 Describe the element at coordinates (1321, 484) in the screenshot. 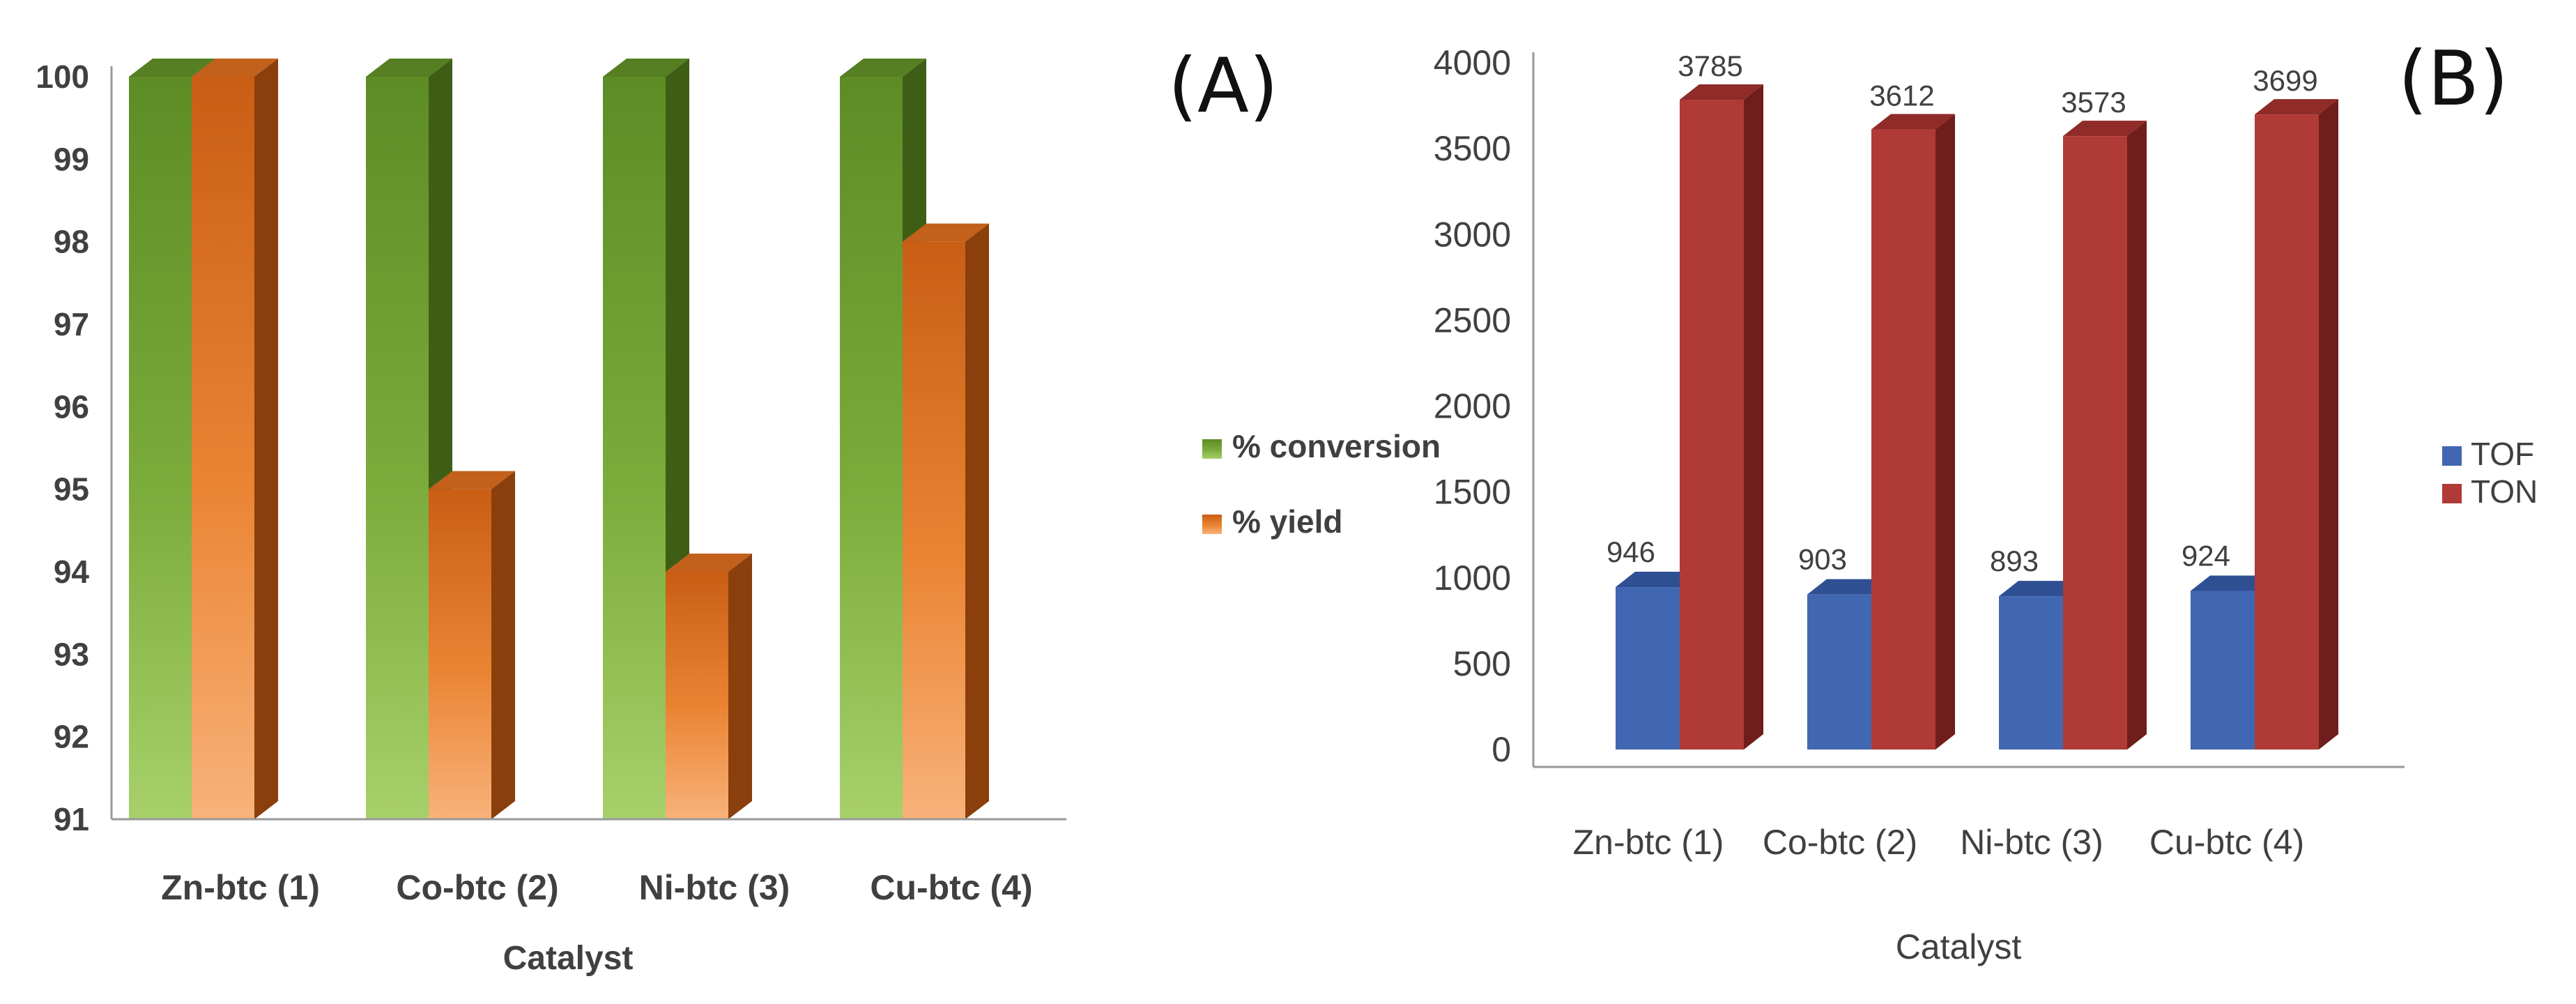

I see `chart-a-legend: % conversion % yield` at that location.